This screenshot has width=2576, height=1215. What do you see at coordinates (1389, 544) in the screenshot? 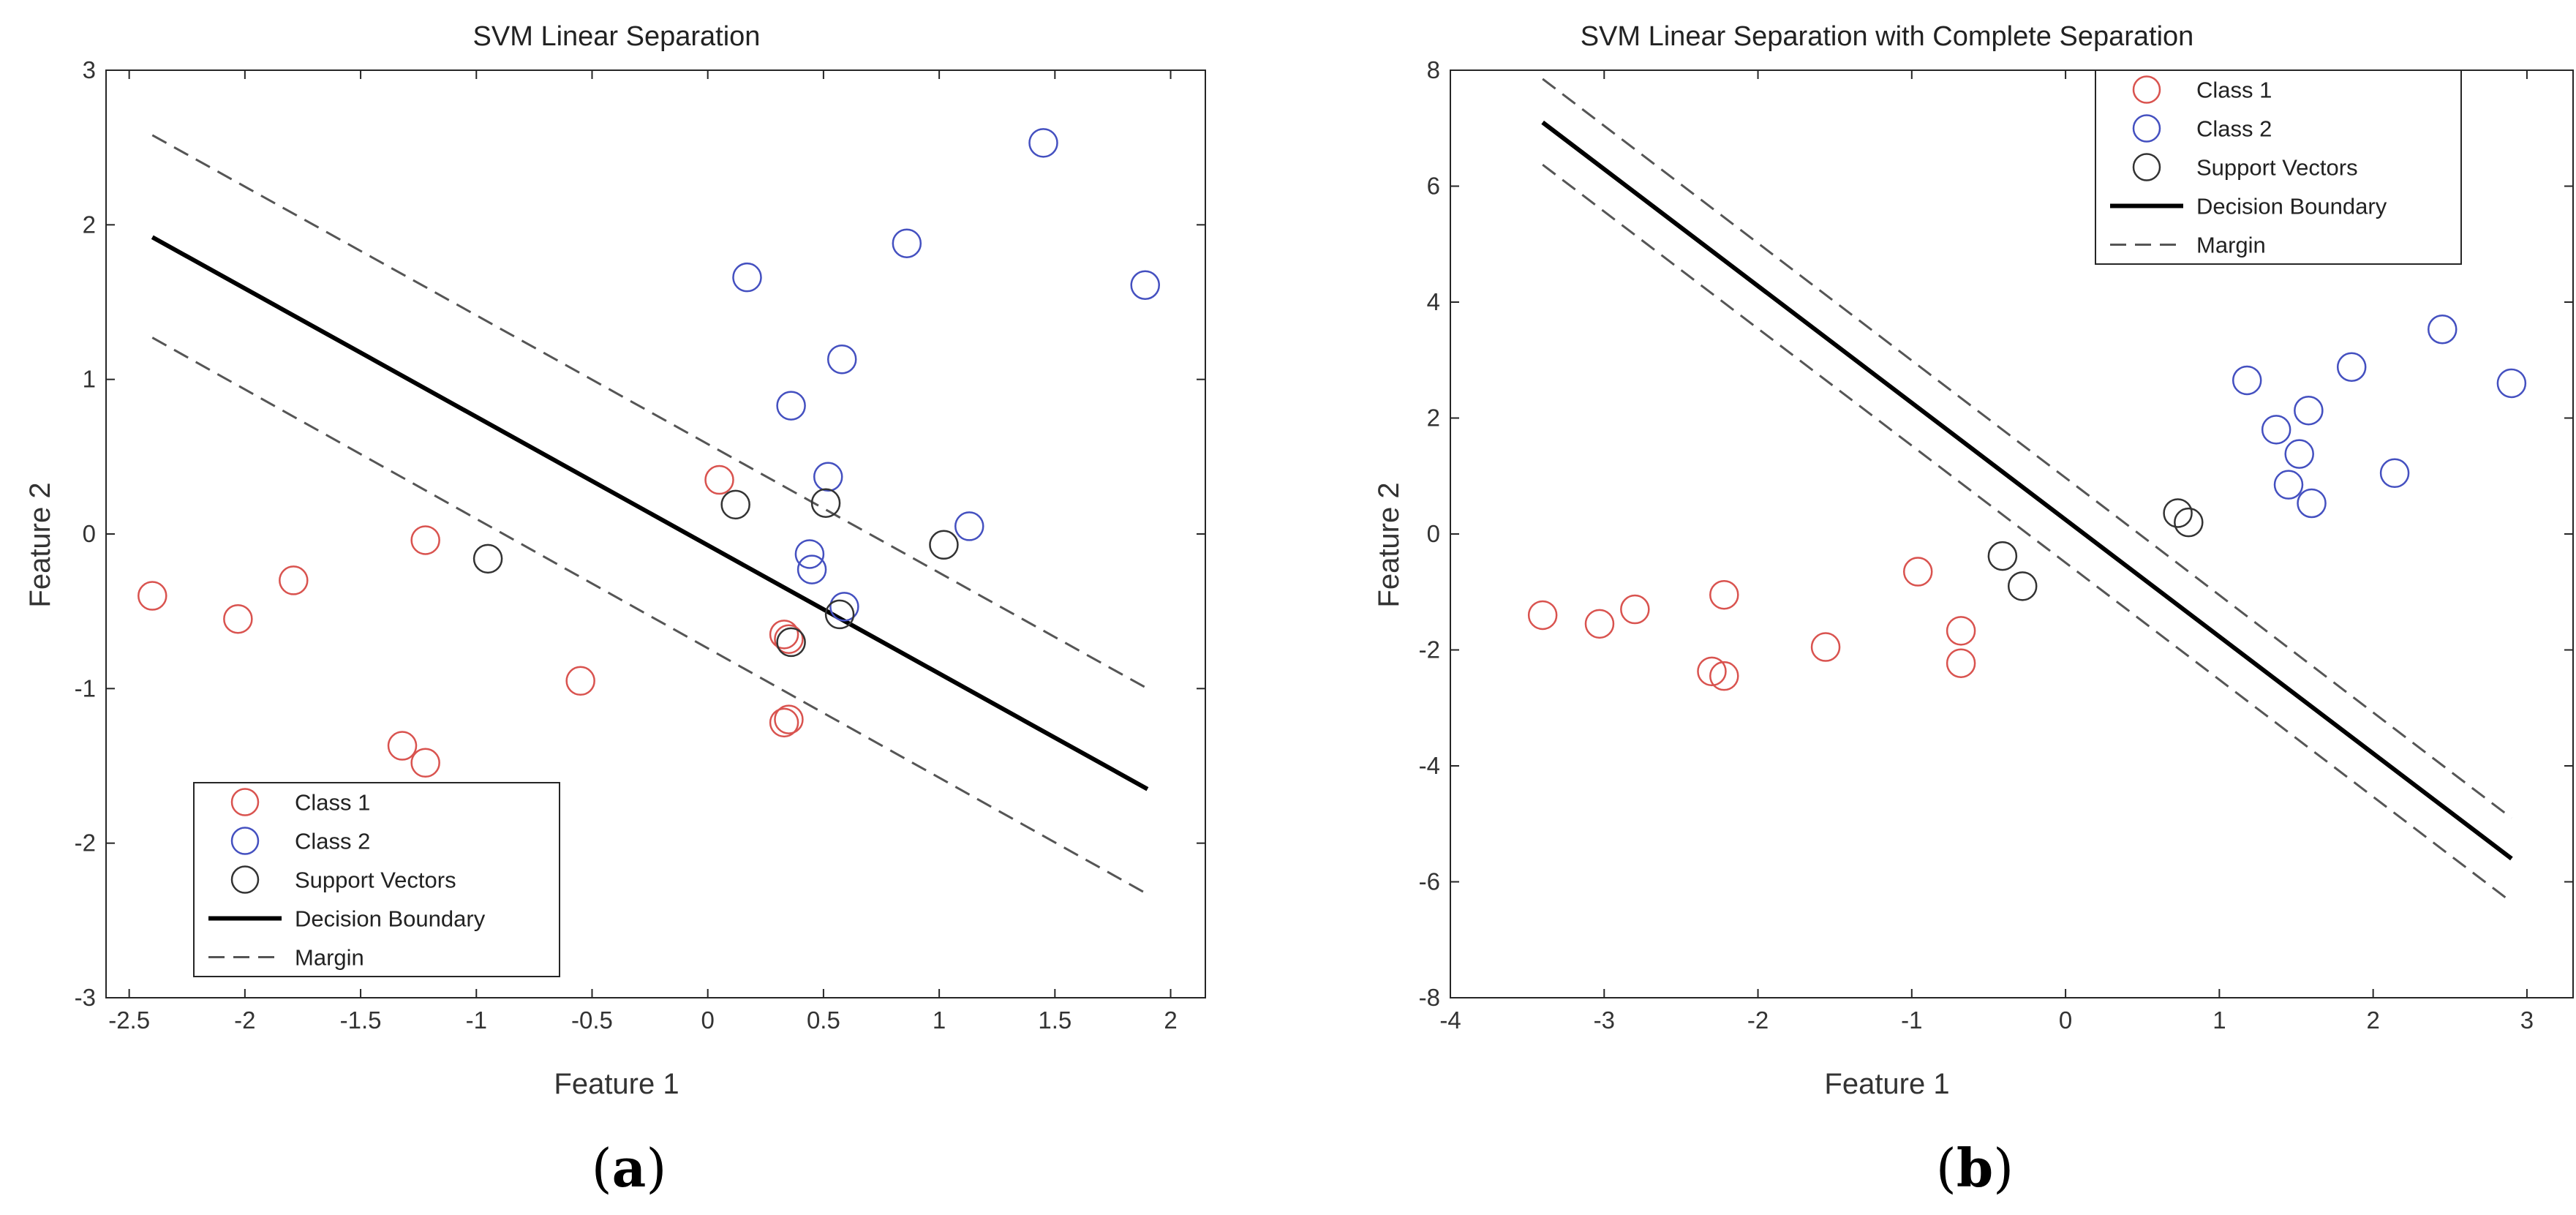
I see `y-axis-label: Feature 2` at bounding box center [1389, 544].